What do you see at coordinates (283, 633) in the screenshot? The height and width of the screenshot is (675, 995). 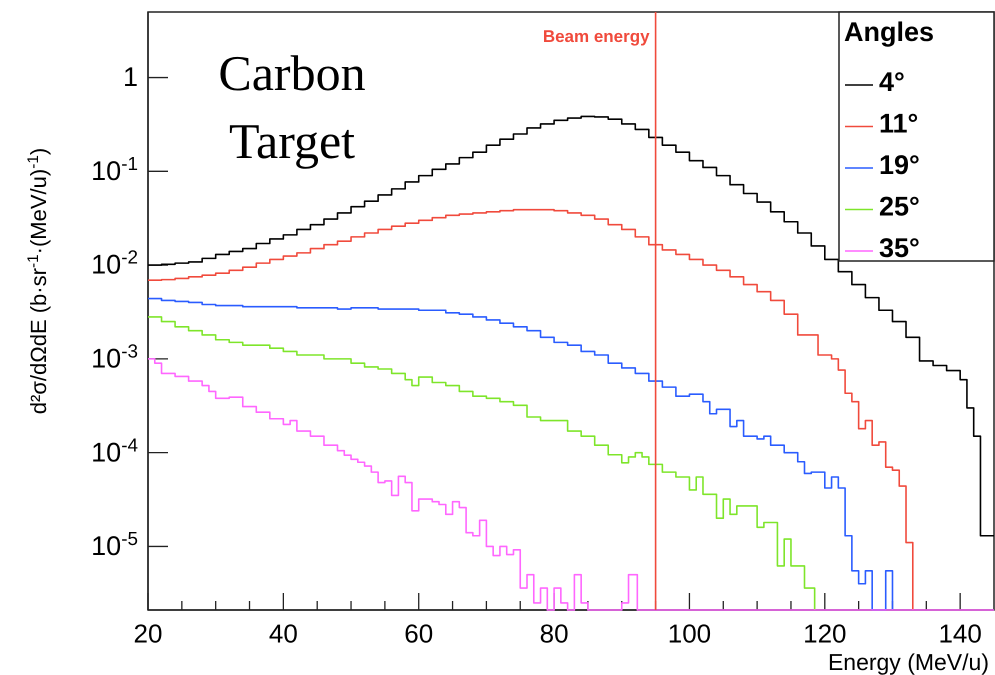 I see `x-tick-label: 40` at bounding box center [283, 633].